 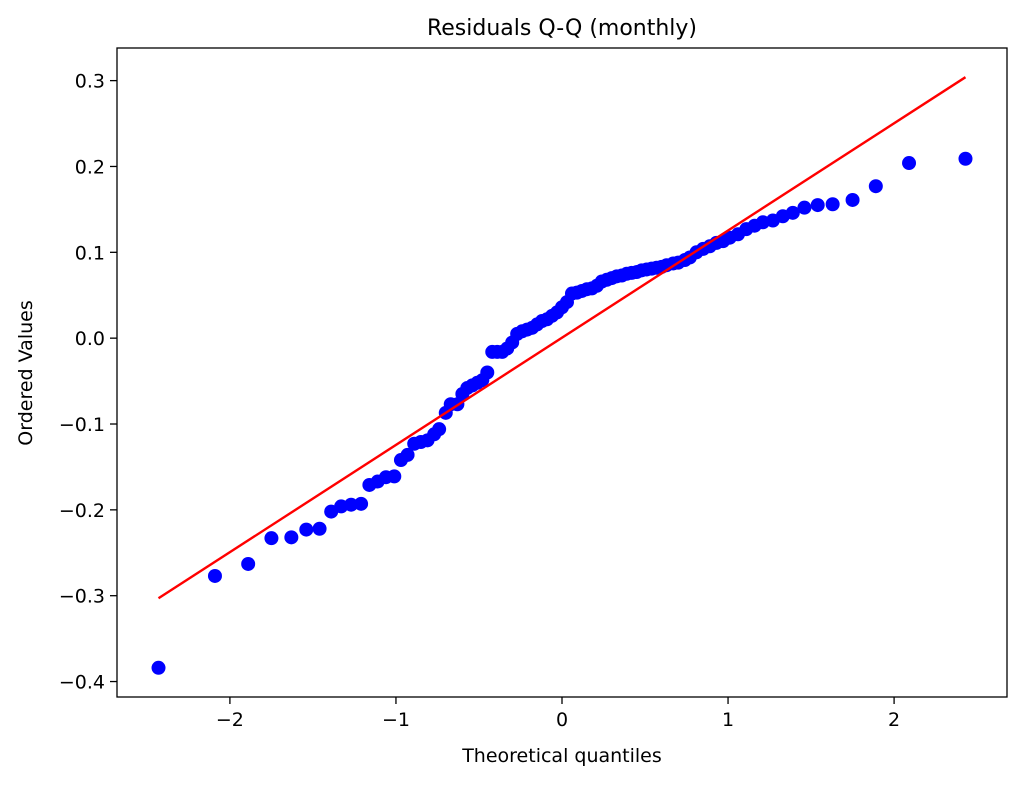 I want to click on y-tick-label: −0.1, so click(x=82, y=425).